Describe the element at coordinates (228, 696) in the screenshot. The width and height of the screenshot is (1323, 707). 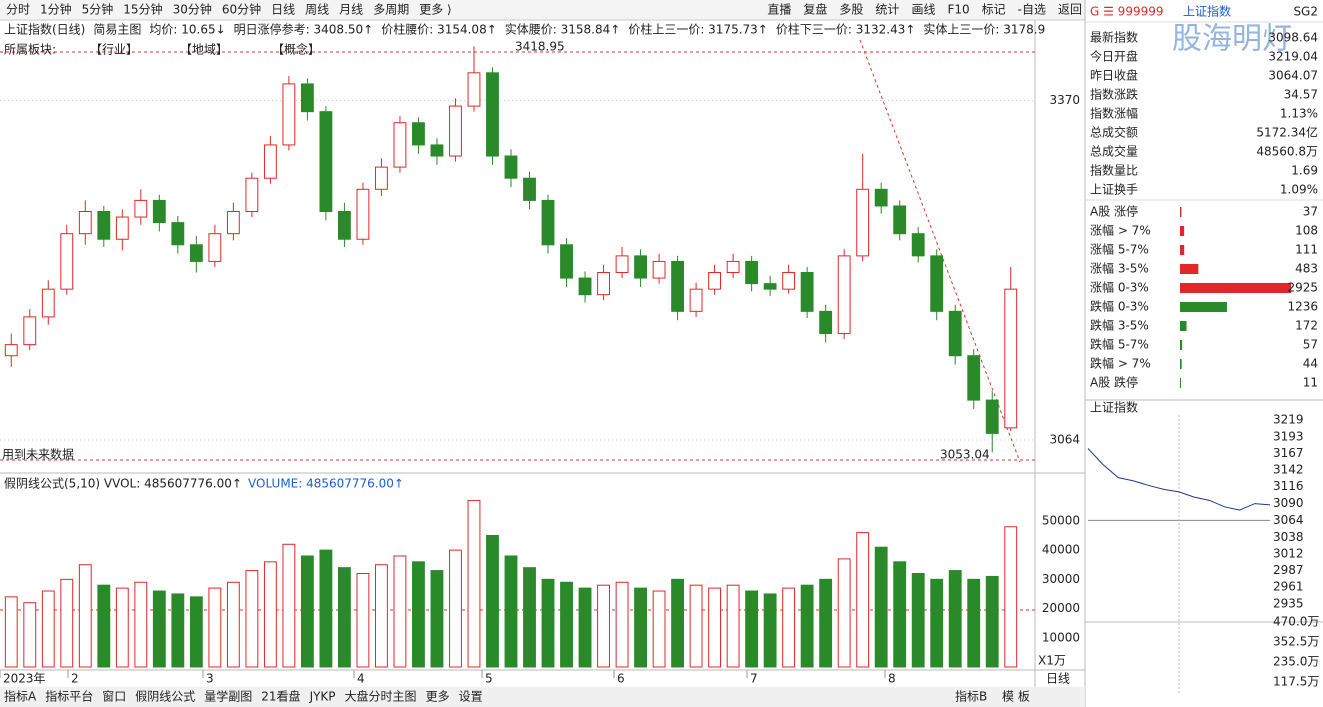
I see `tab: 量学副图` at that location.